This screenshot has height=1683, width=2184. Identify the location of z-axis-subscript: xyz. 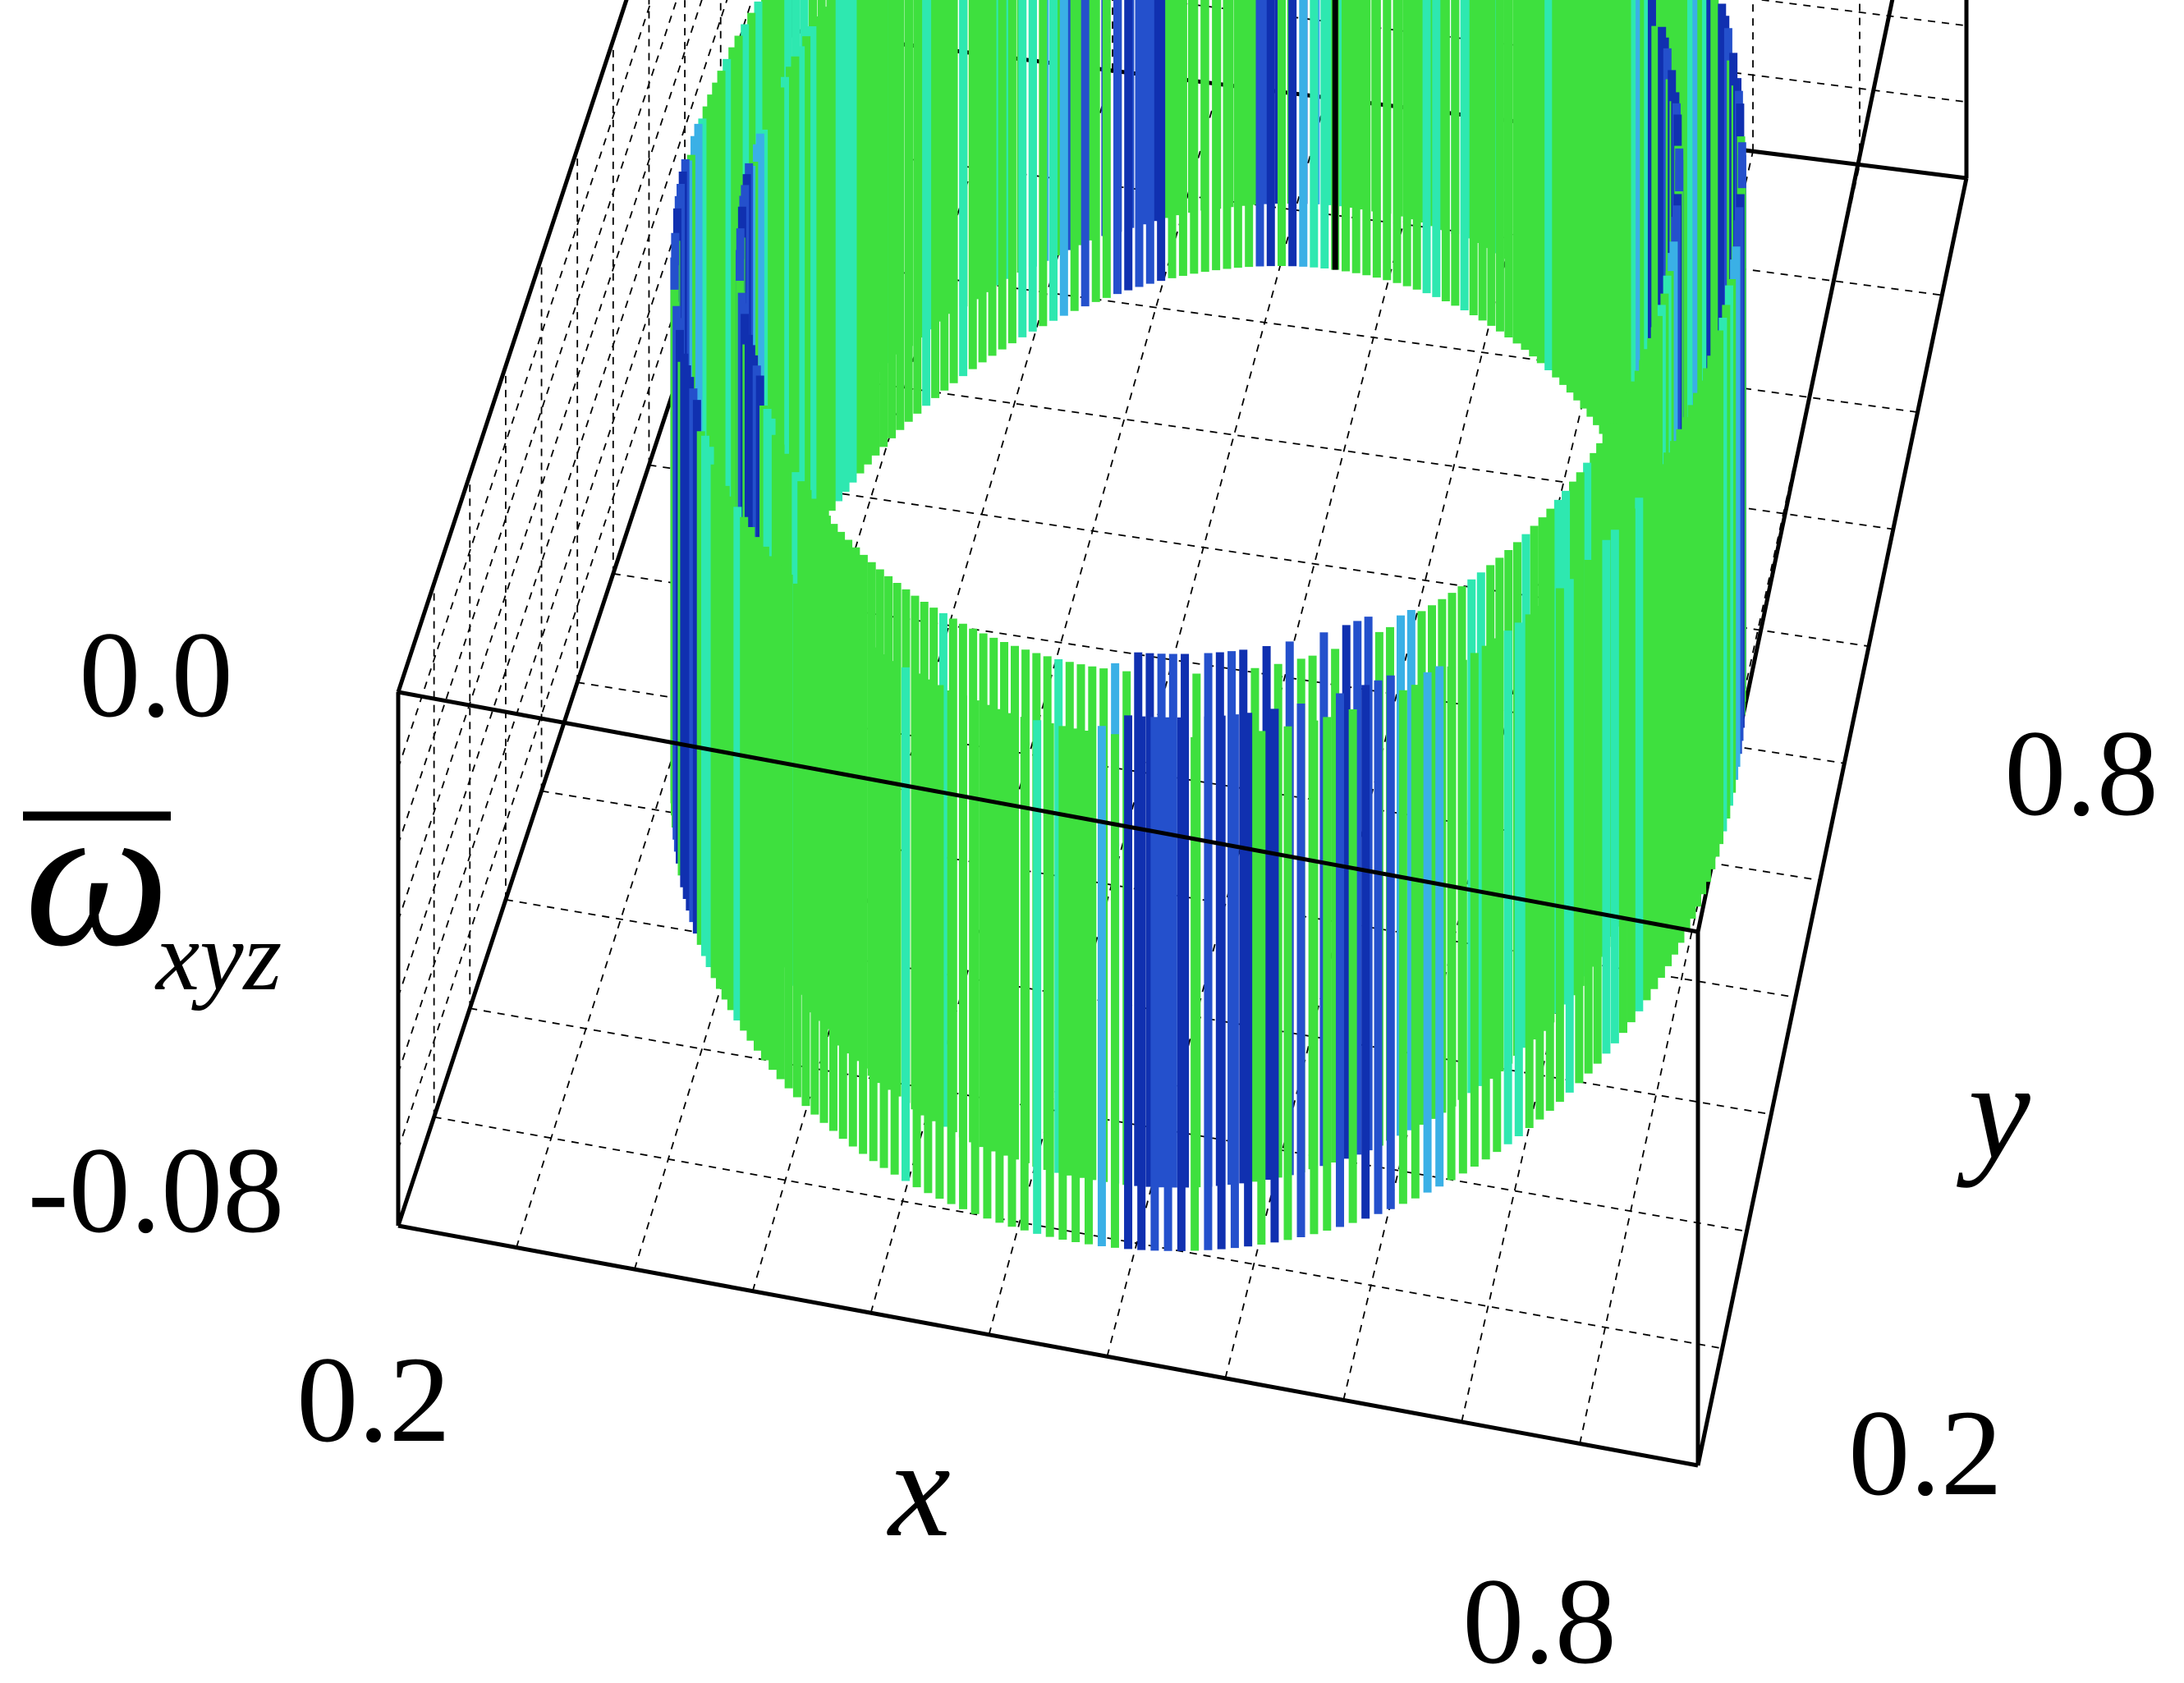
(218, 956).